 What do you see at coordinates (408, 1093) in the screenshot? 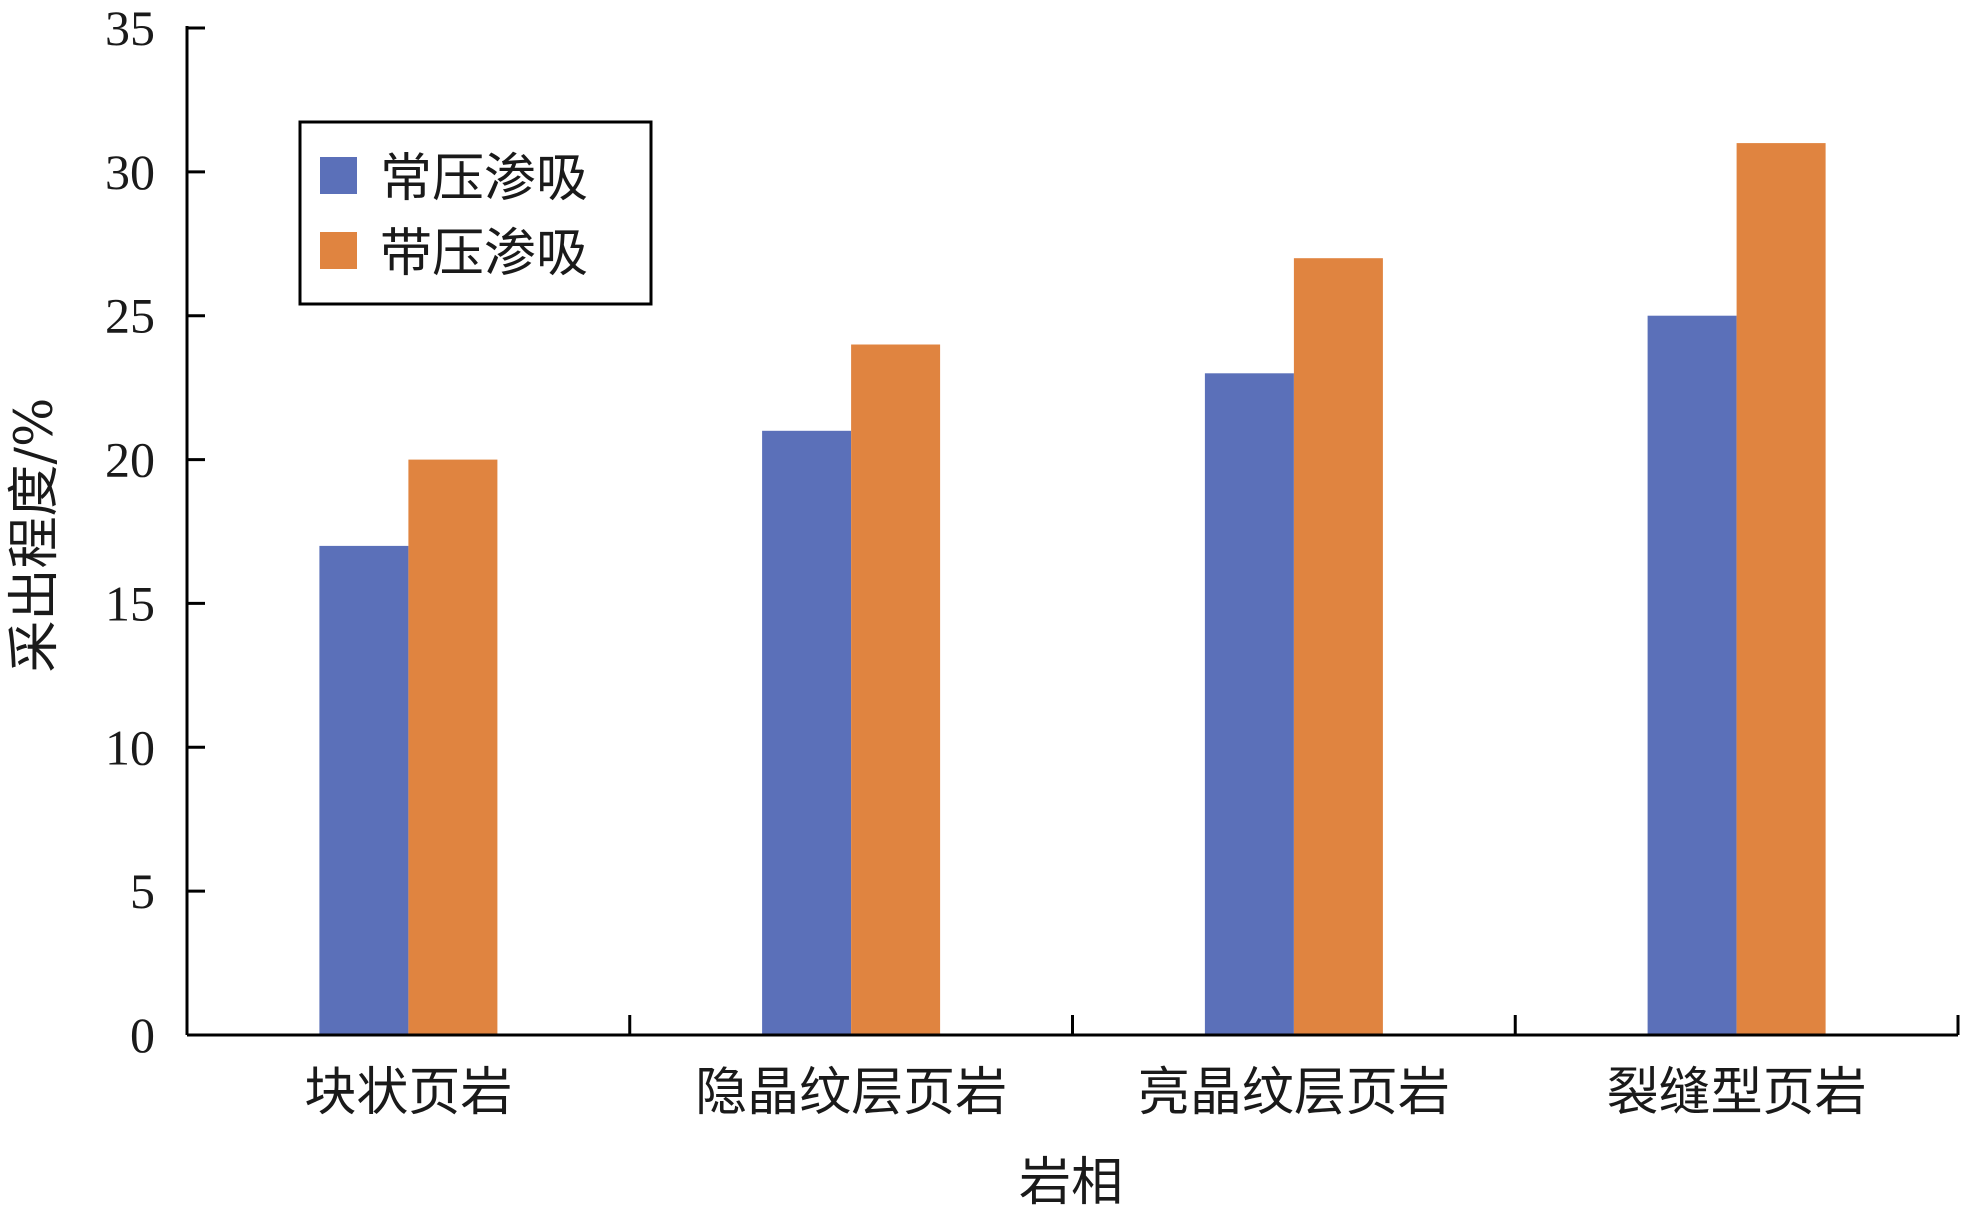
I see `x-category-label-1: 块状页岩` at bounding box center [408, 1093].